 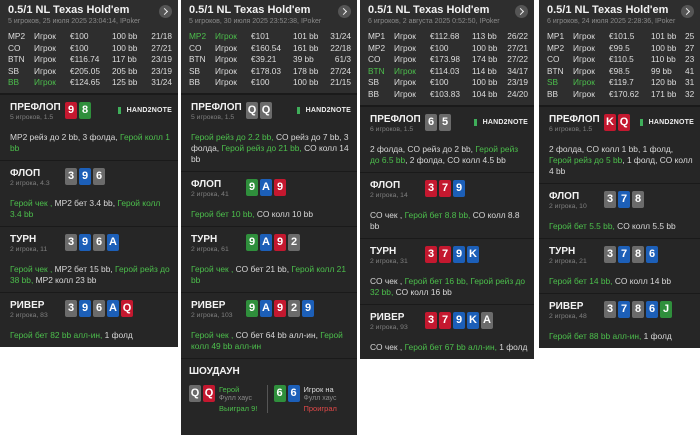 I want to click on player-row: BB Игрок €100 100 bb 21/15, so click(x=270, y=83).